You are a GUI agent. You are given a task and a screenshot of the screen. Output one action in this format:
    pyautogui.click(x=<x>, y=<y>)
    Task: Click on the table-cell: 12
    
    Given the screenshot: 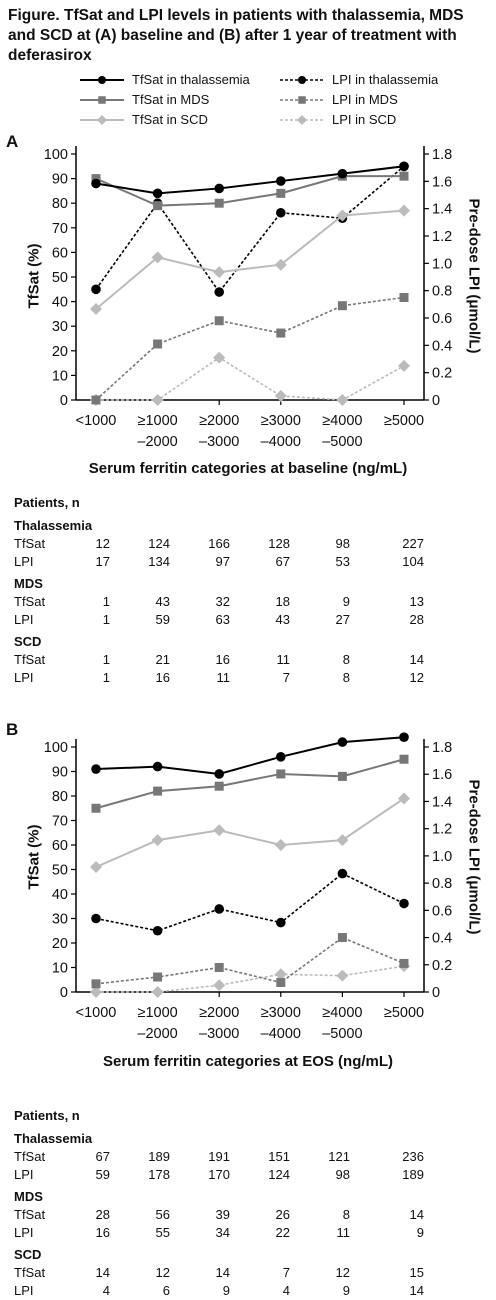 What is the action you would take?
    pyautogui.click(x=162, y=1272)
    